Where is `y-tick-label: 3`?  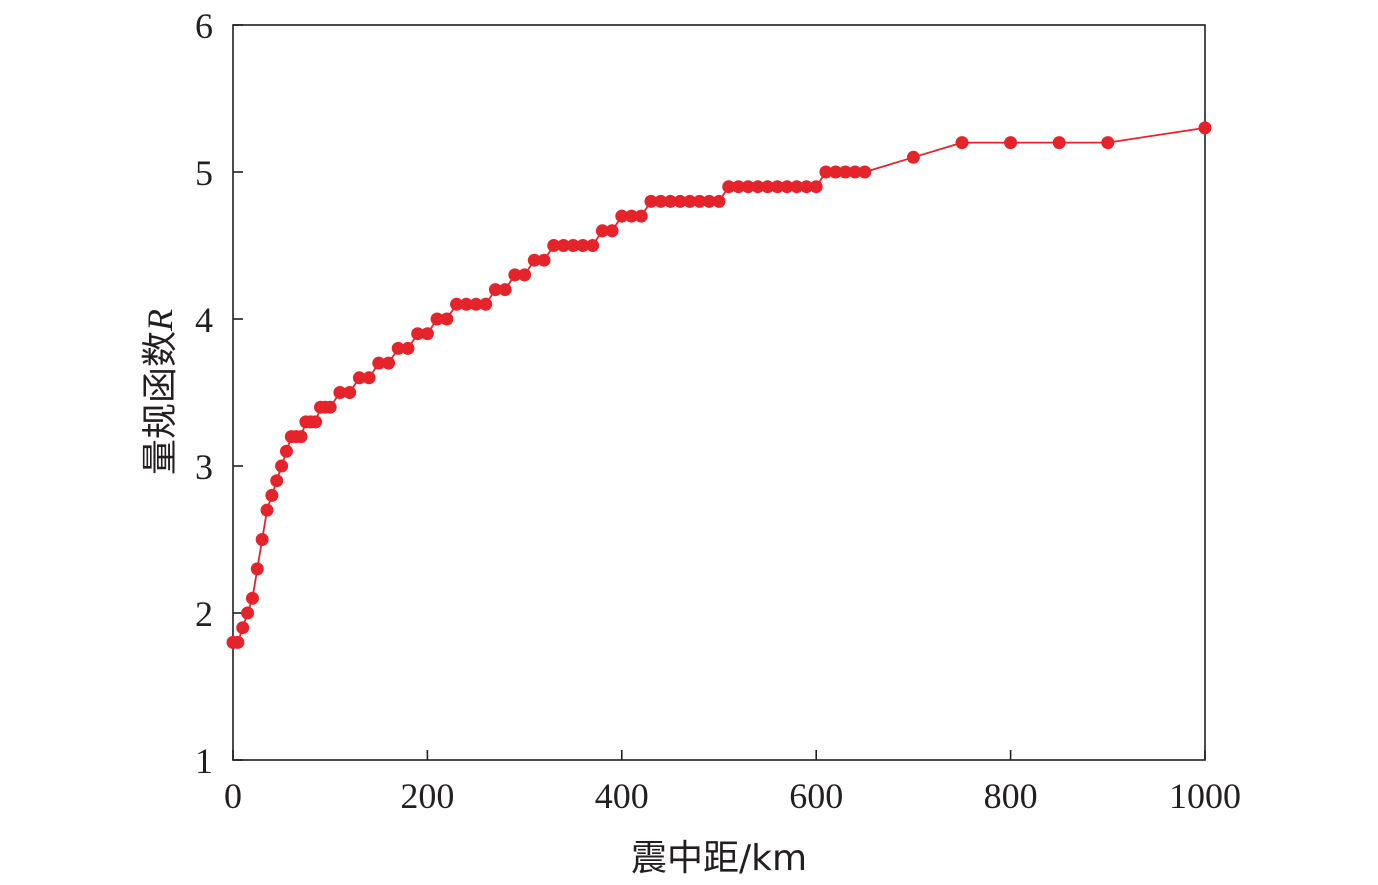 y-tick-label: 3 is located at coordinates (204, 467).